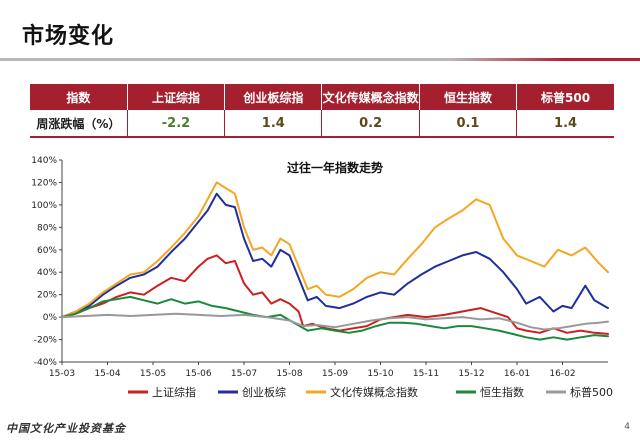 The image size is (640, 444). What do you see at coordinates (370, 97) in the screenshot?
I see `header-media: 文化传媒概念指数` at bounding box center [370, 97].